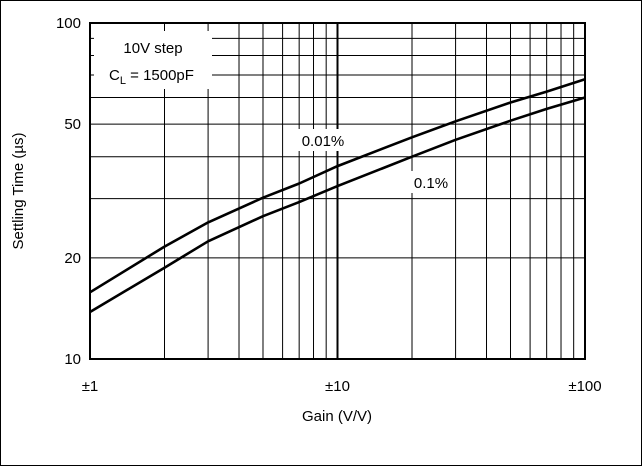 This screenshot has width=642, height=467. What do you see at coordinates (152, 48) in the screenshot?
I see `annotation-step: 10V step` at bounding box center [152, 48].